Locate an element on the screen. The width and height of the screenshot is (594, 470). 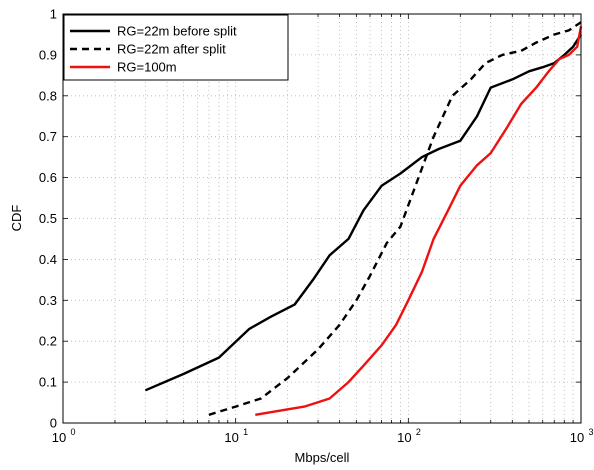
x-tick-label-exponent: 2 is located at coordinates (418, 432).